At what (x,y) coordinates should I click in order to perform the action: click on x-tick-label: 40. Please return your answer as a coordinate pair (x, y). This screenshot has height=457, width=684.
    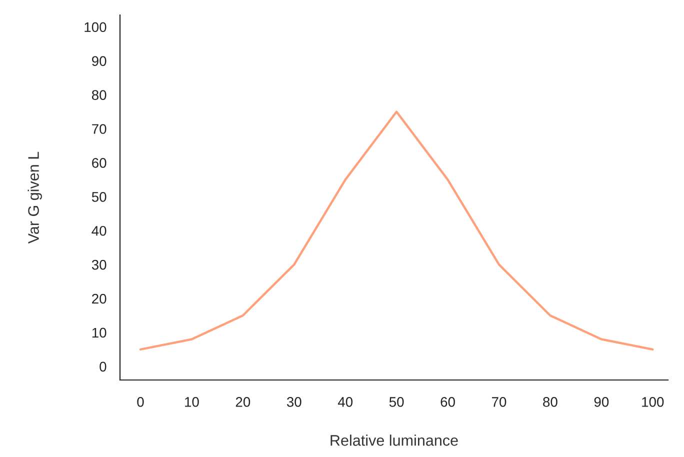
    Looking at the image, I should click on (345, 402).